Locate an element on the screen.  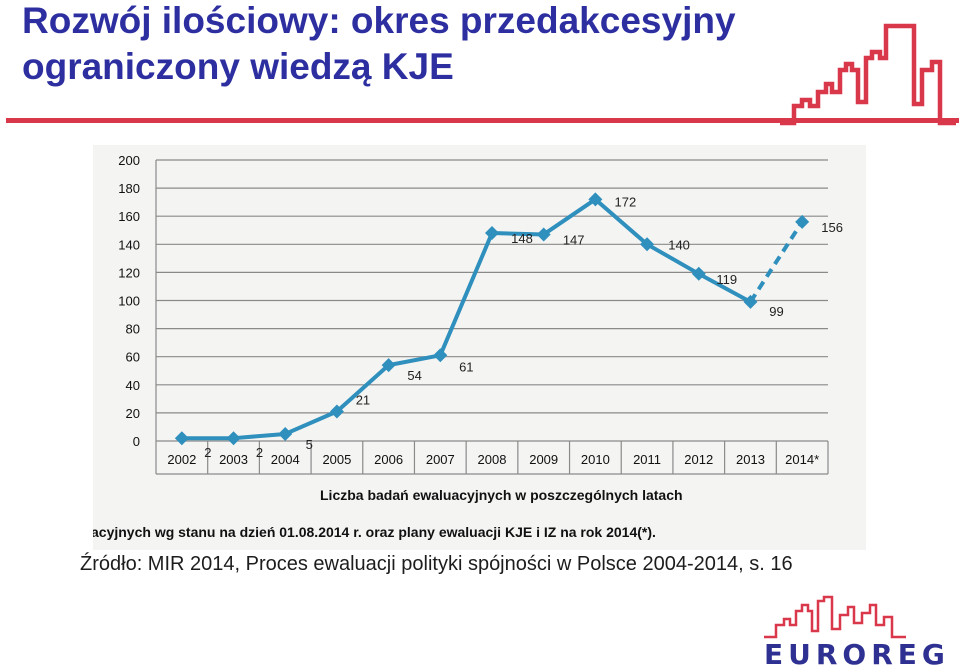
data-point-2014* is located at coordinates (802, 221).